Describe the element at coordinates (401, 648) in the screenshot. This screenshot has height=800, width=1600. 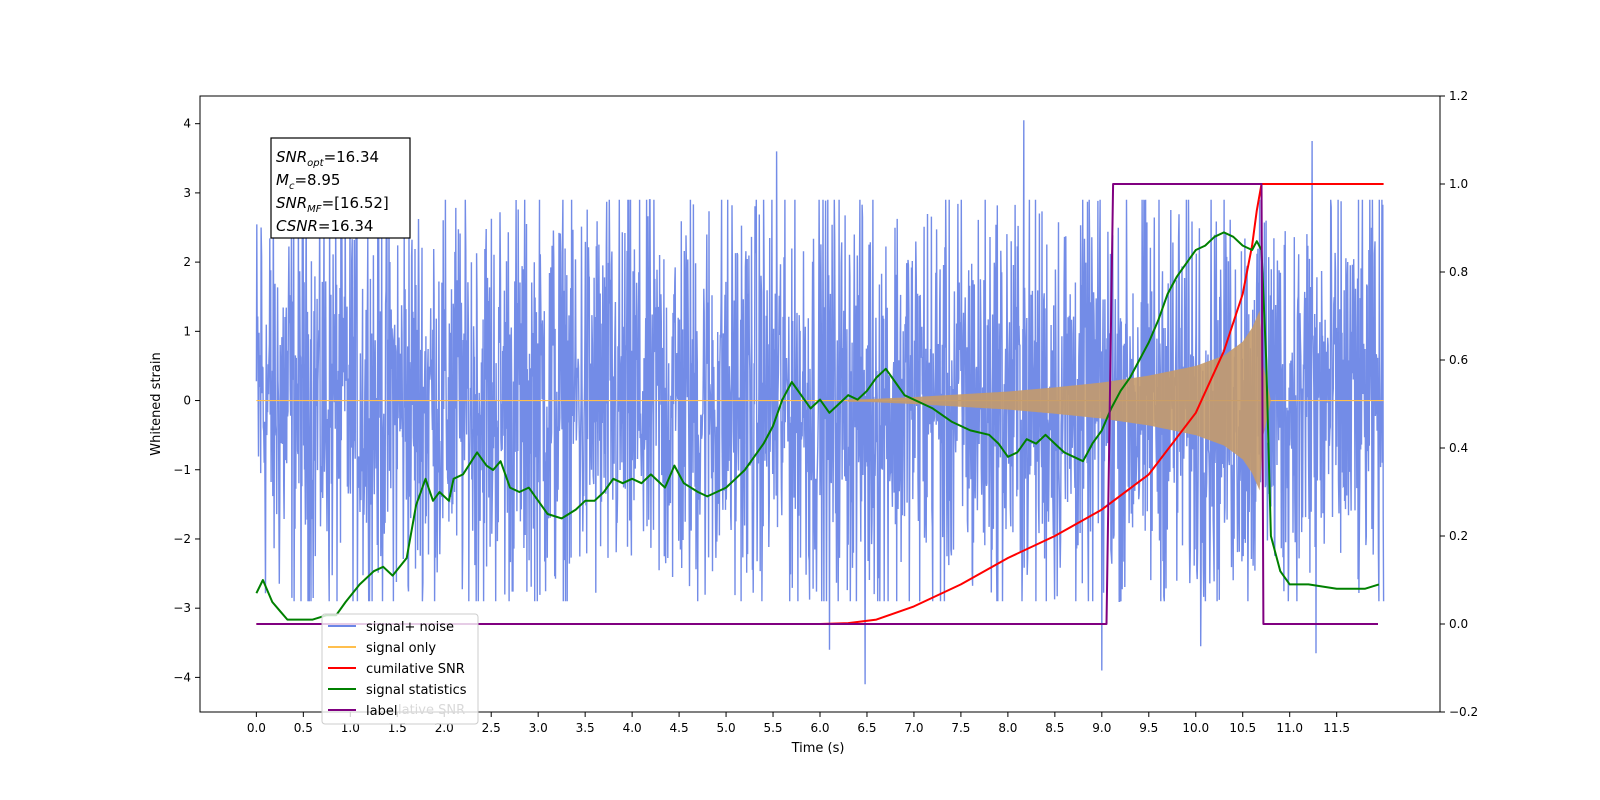
I see `legend-label: signal only` at that location.